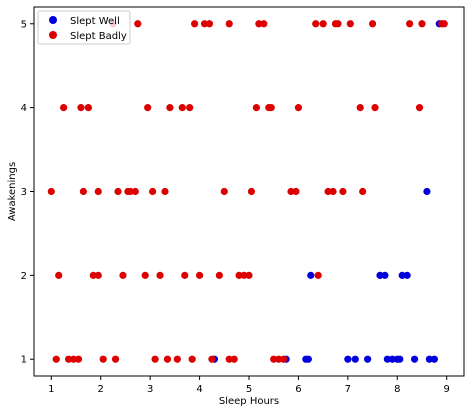  I want to click on legend-marker-slept-well, so click(53, 20).